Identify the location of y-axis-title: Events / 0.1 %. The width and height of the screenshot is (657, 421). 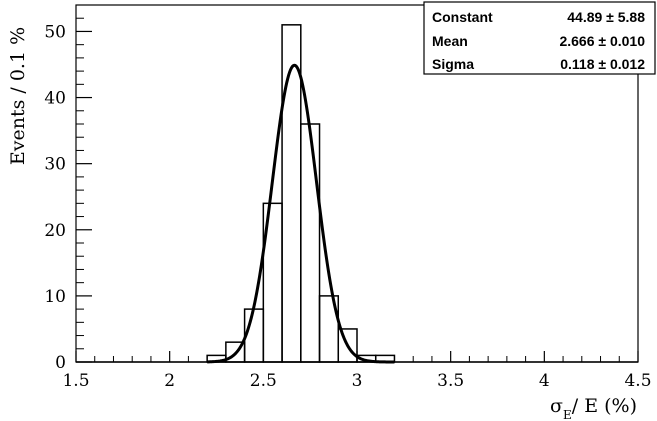
(18, 96).